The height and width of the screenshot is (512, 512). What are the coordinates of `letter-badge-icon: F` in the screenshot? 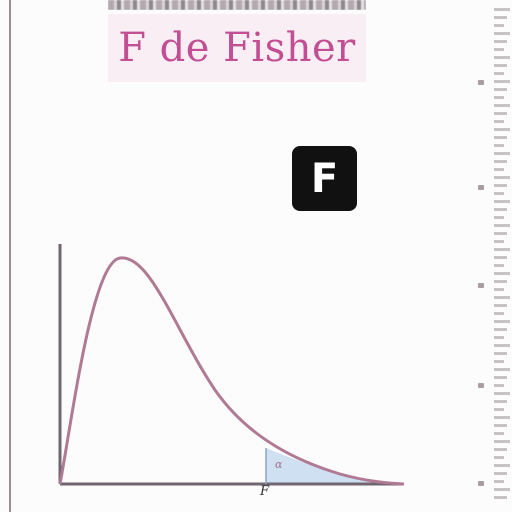 It's located at (324, 178).